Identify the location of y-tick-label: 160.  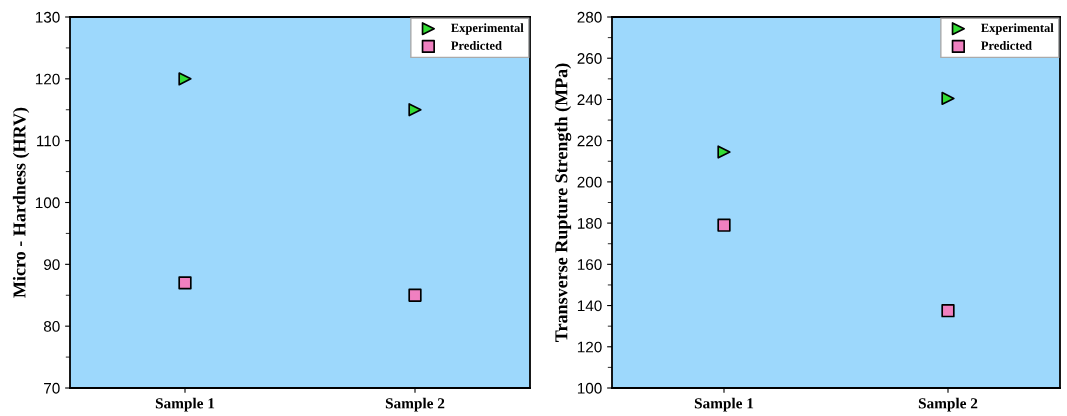
(589, 265).